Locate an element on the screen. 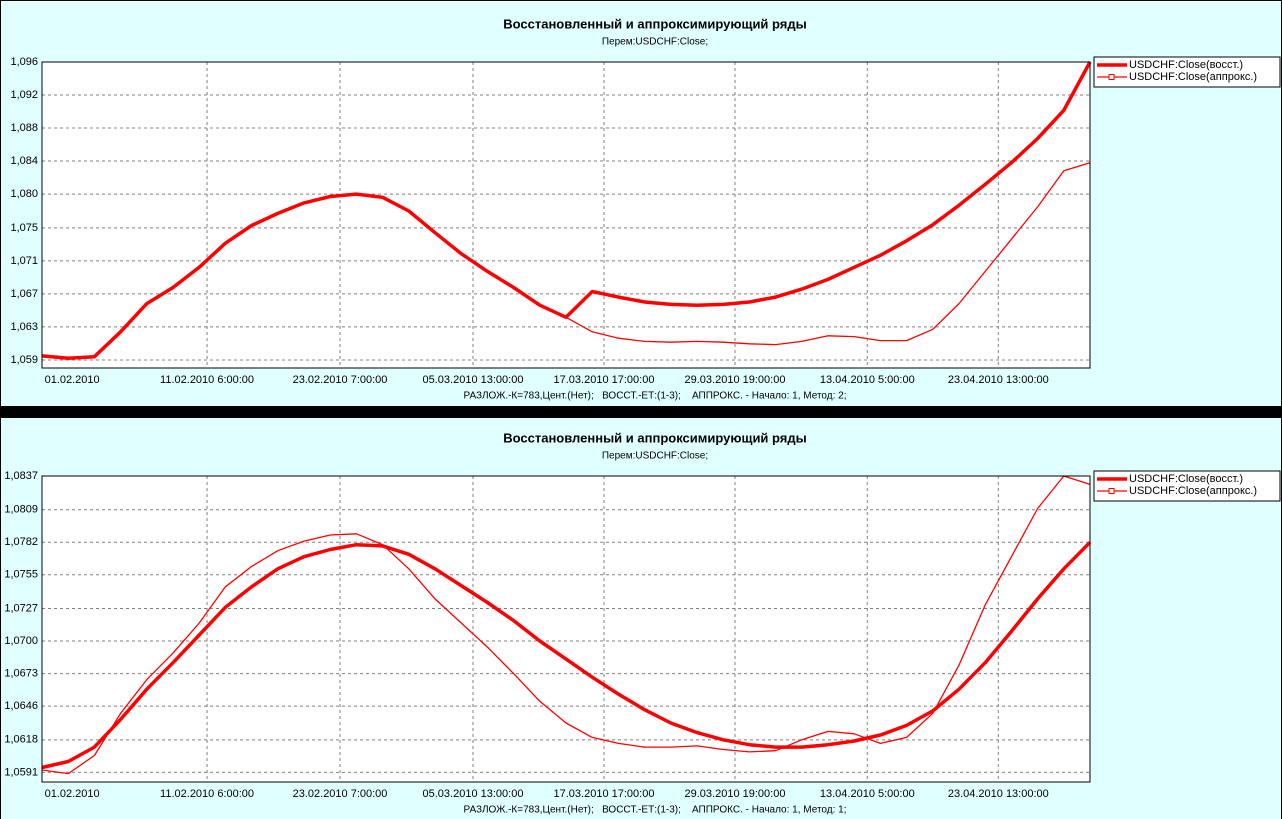 Image resolution: width=1282 pixels, height=819 pixels. y-tick-label: 1,088 is located at coordinates (24, 128).